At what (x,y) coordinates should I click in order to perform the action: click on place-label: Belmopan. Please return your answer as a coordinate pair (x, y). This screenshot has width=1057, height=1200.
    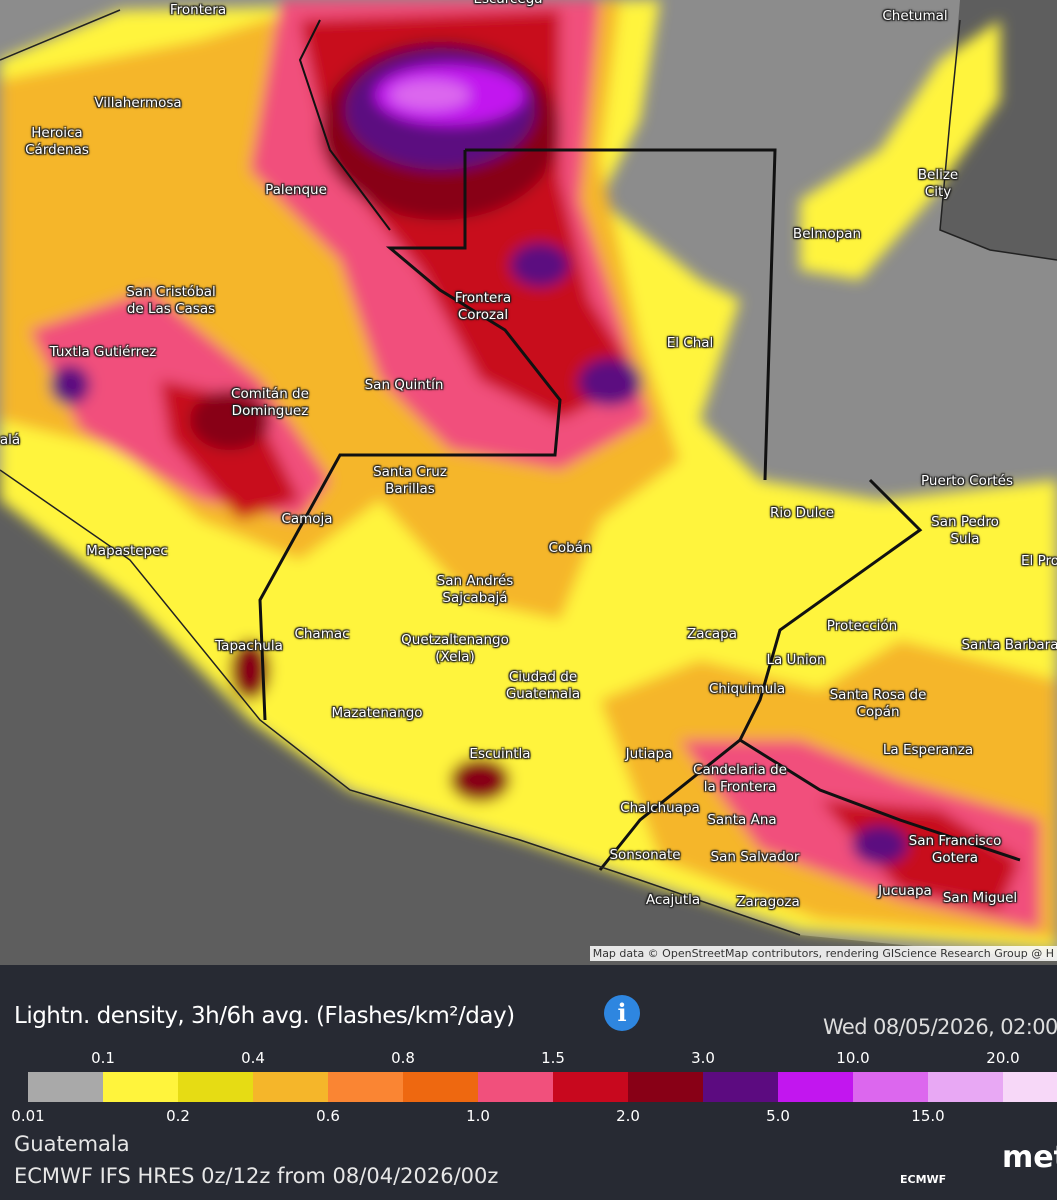
    Looking at the image, I should click on (827, 234).